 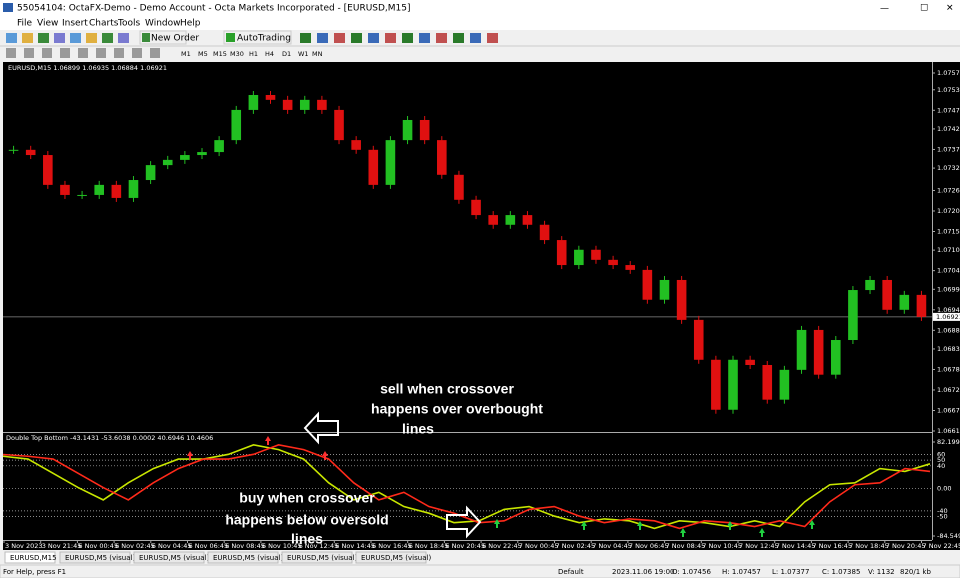 What do you see at coordinates (841, 572) in the screenshot?
I see `status-field: C: 1.07385` at bounding box center [841, 572].